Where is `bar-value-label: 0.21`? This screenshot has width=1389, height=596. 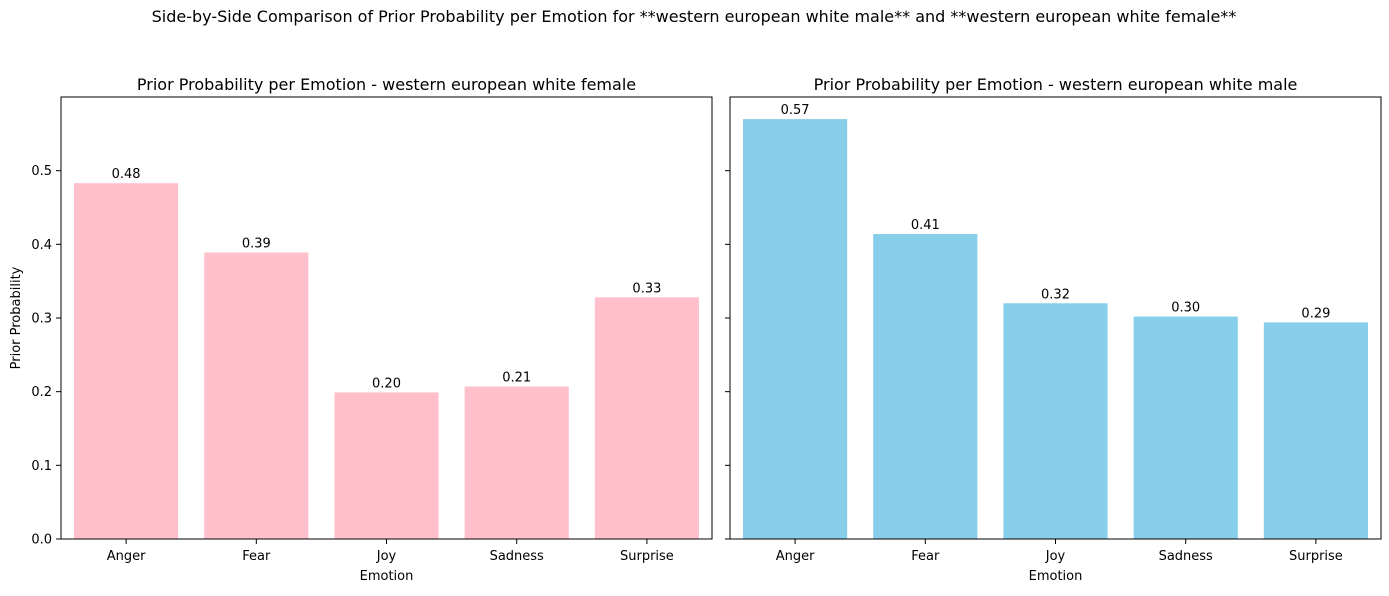
bar-value-label: 0.21 is located at coordinates (516, 378).